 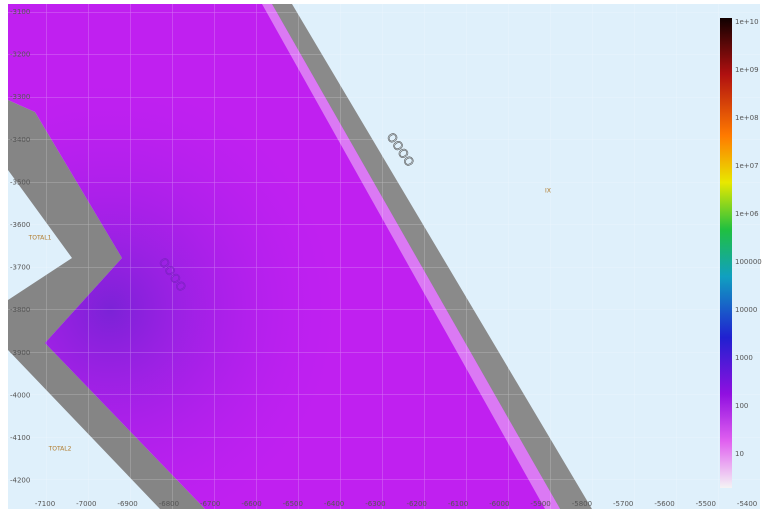 I want to click on x-tick-label: -5700, so click(x=623, y=504).